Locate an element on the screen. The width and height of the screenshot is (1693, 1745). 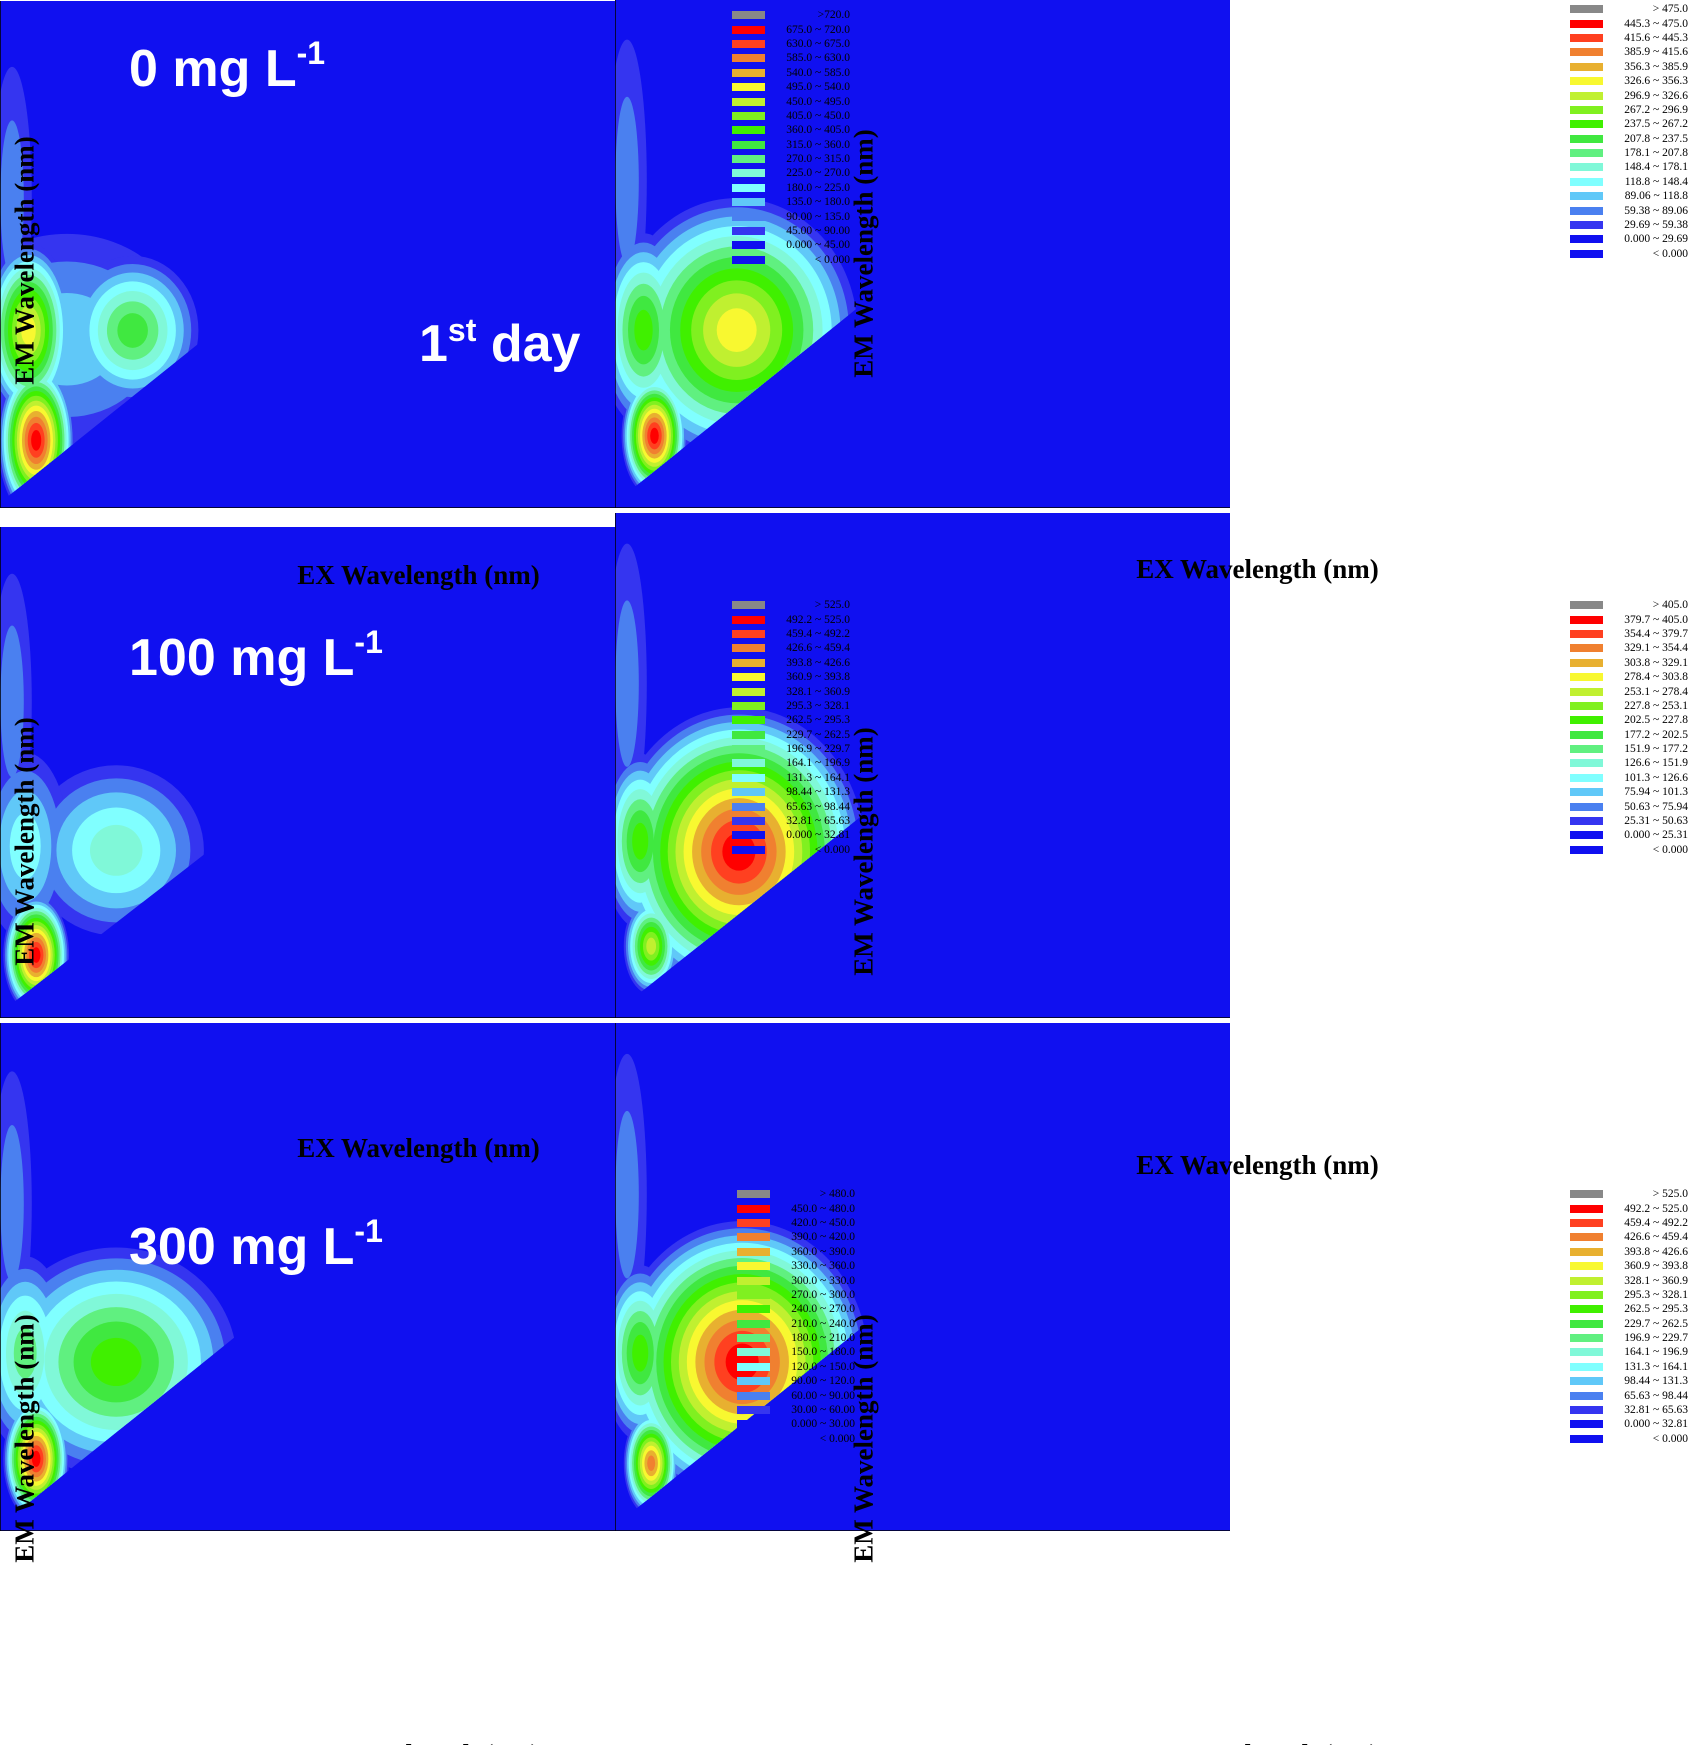
legend-entry: 0.000 ~ 45.00 is located at coordinates (791, 245).